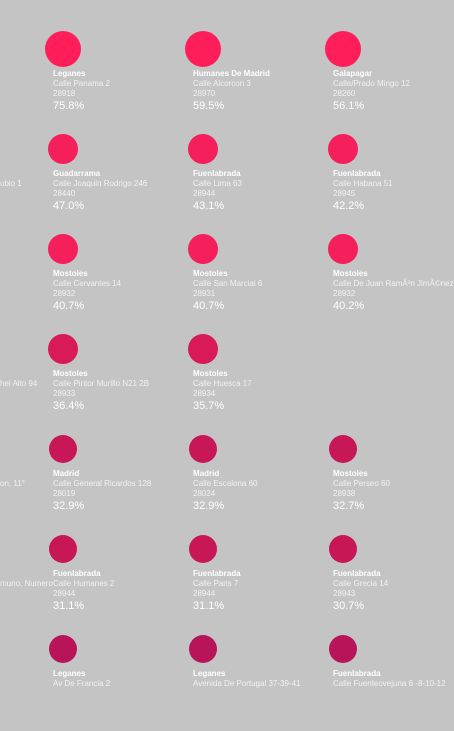  Describe the element at coordinates (87, 283) in the screenshot. I see `store-street: Calle Cervantes 14` at that location.